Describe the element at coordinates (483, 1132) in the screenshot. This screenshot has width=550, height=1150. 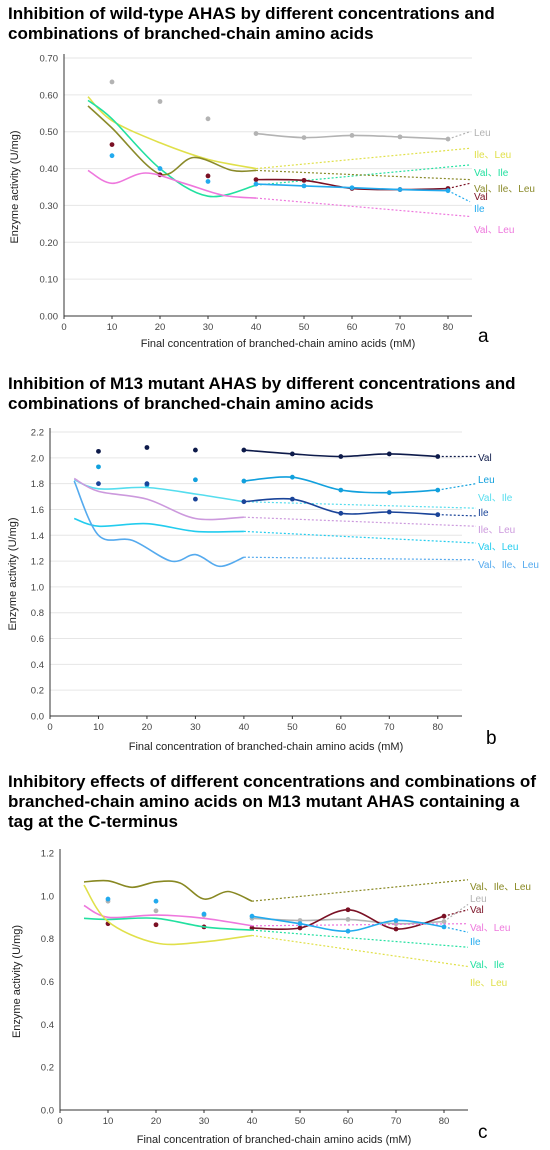
I see `panel-letter: c` at that location.